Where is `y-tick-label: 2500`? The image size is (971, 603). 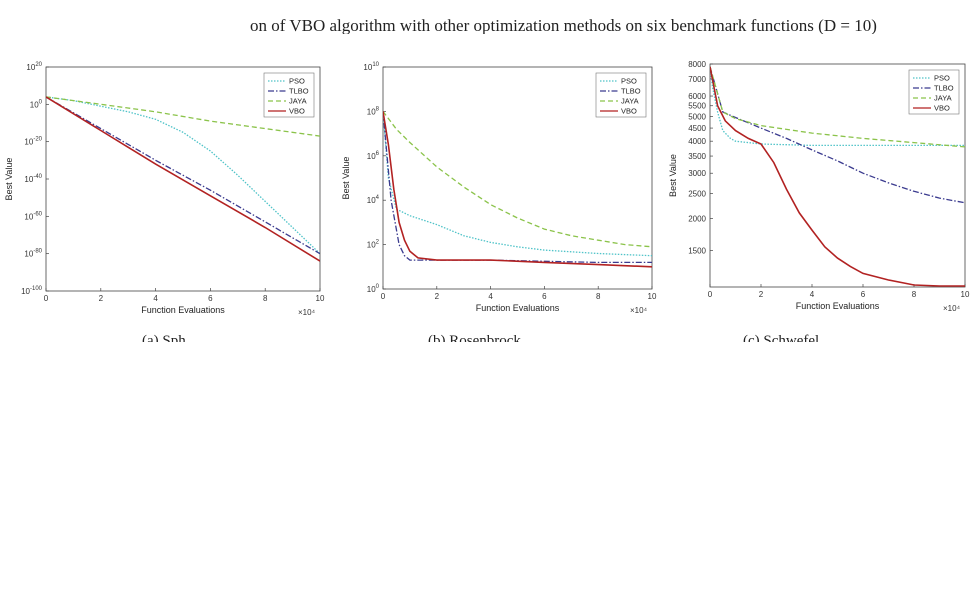
y-tick-label: 2500 is located at coordinates (697, 194).